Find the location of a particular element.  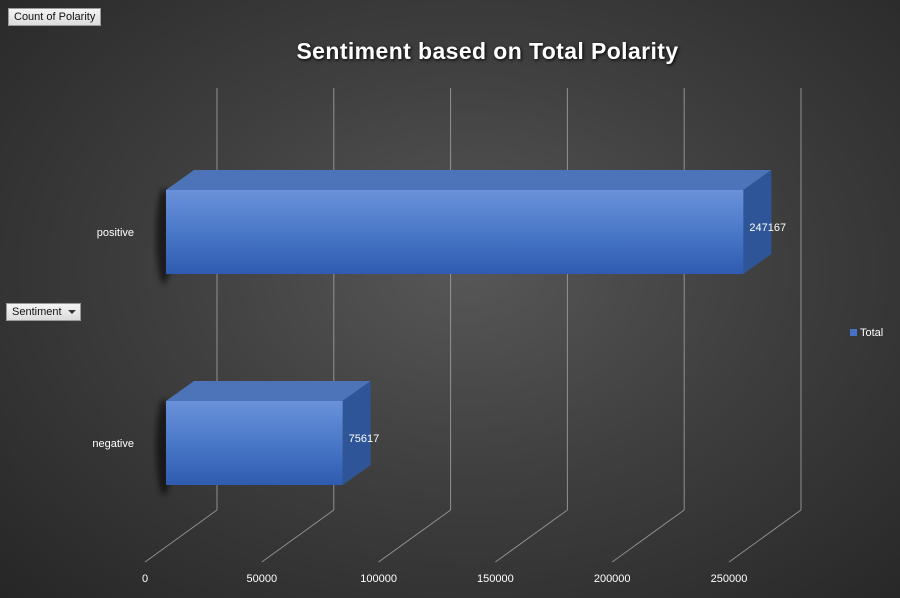

legend: Total is located at coordinates (866, 333).